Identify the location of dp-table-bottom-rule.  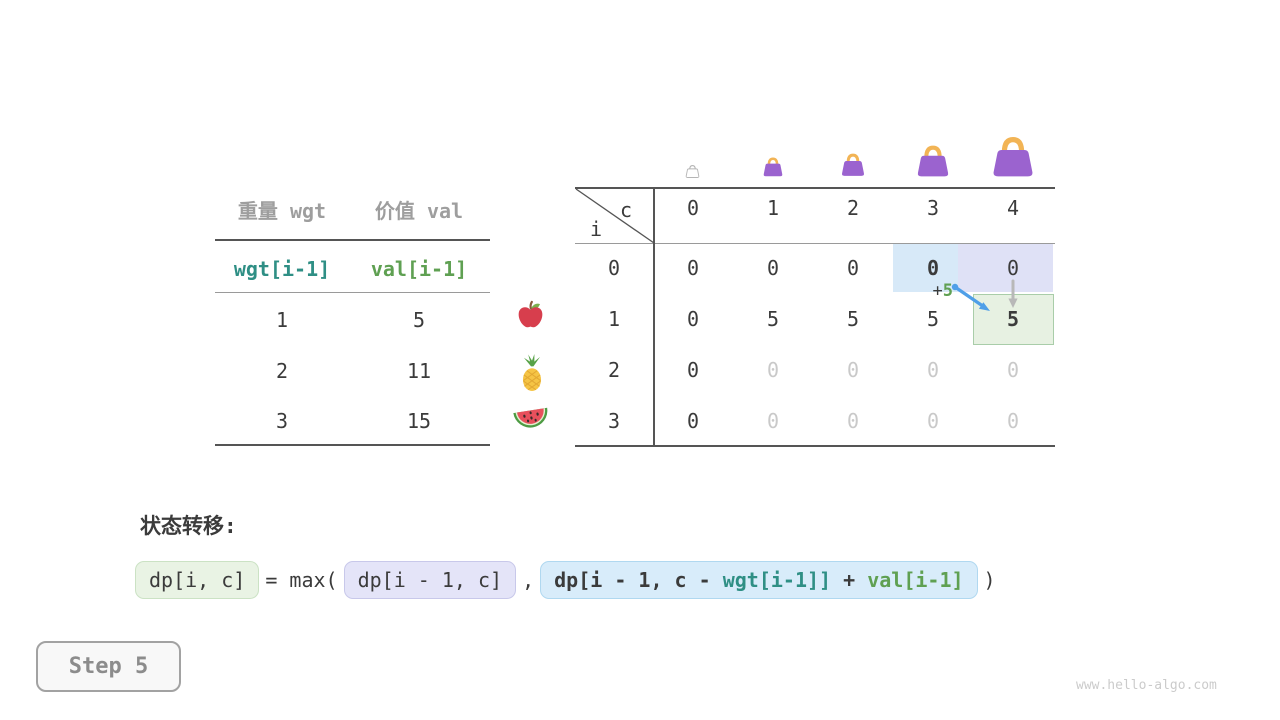
(815, 446).